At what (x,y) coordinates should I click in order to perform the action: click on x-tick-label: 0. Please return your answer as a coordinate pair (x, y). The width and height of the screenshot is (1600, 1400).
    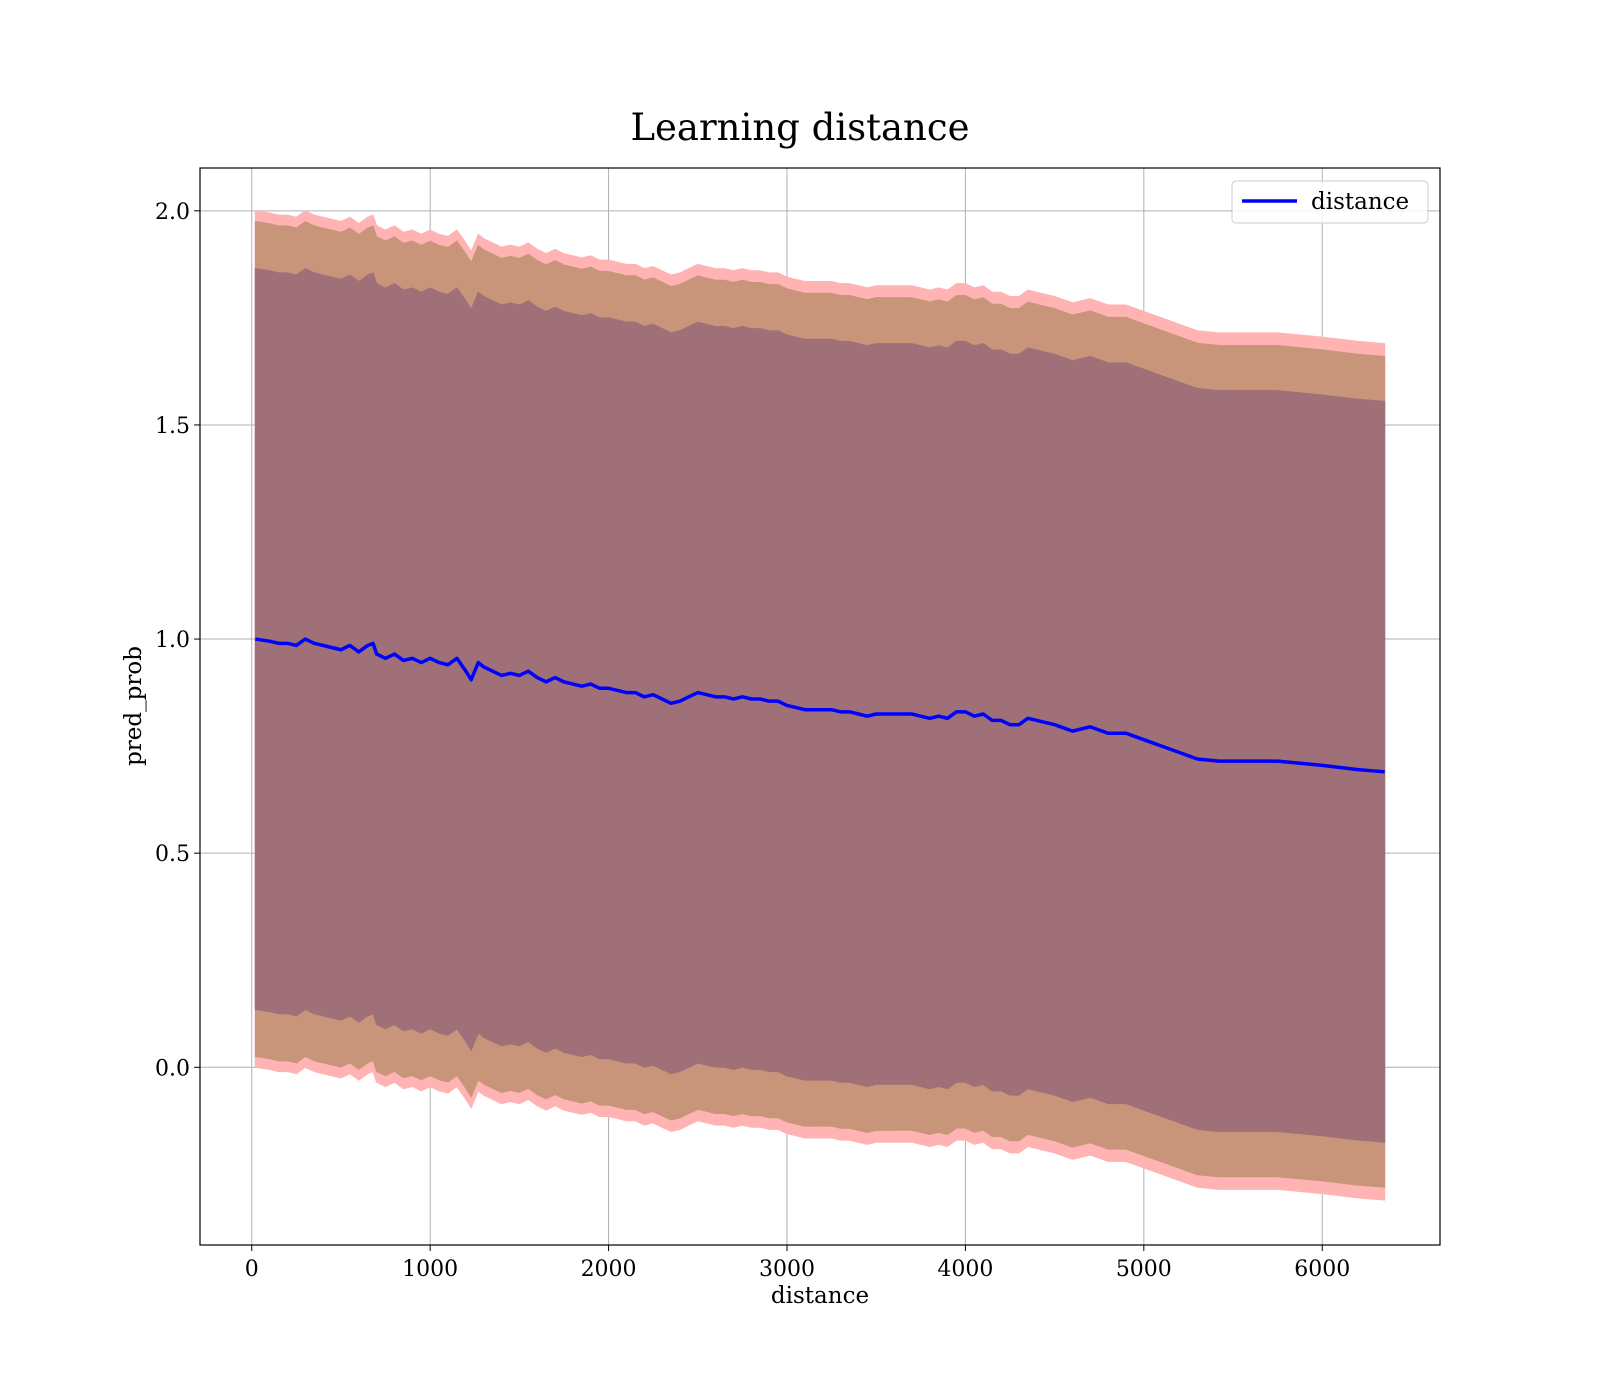
    Looking at the image, I should click on (252, 1269).